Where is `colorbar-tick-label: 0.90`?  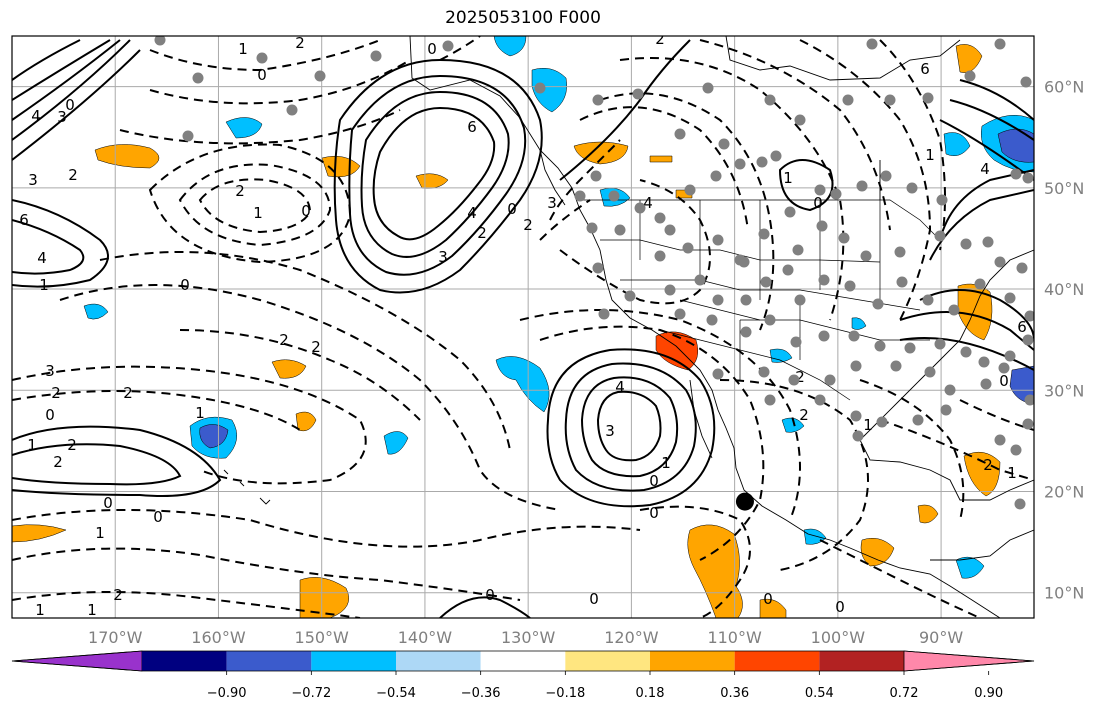 colorbar-tick-label: 0.90 is located at coordinates (988, 693).